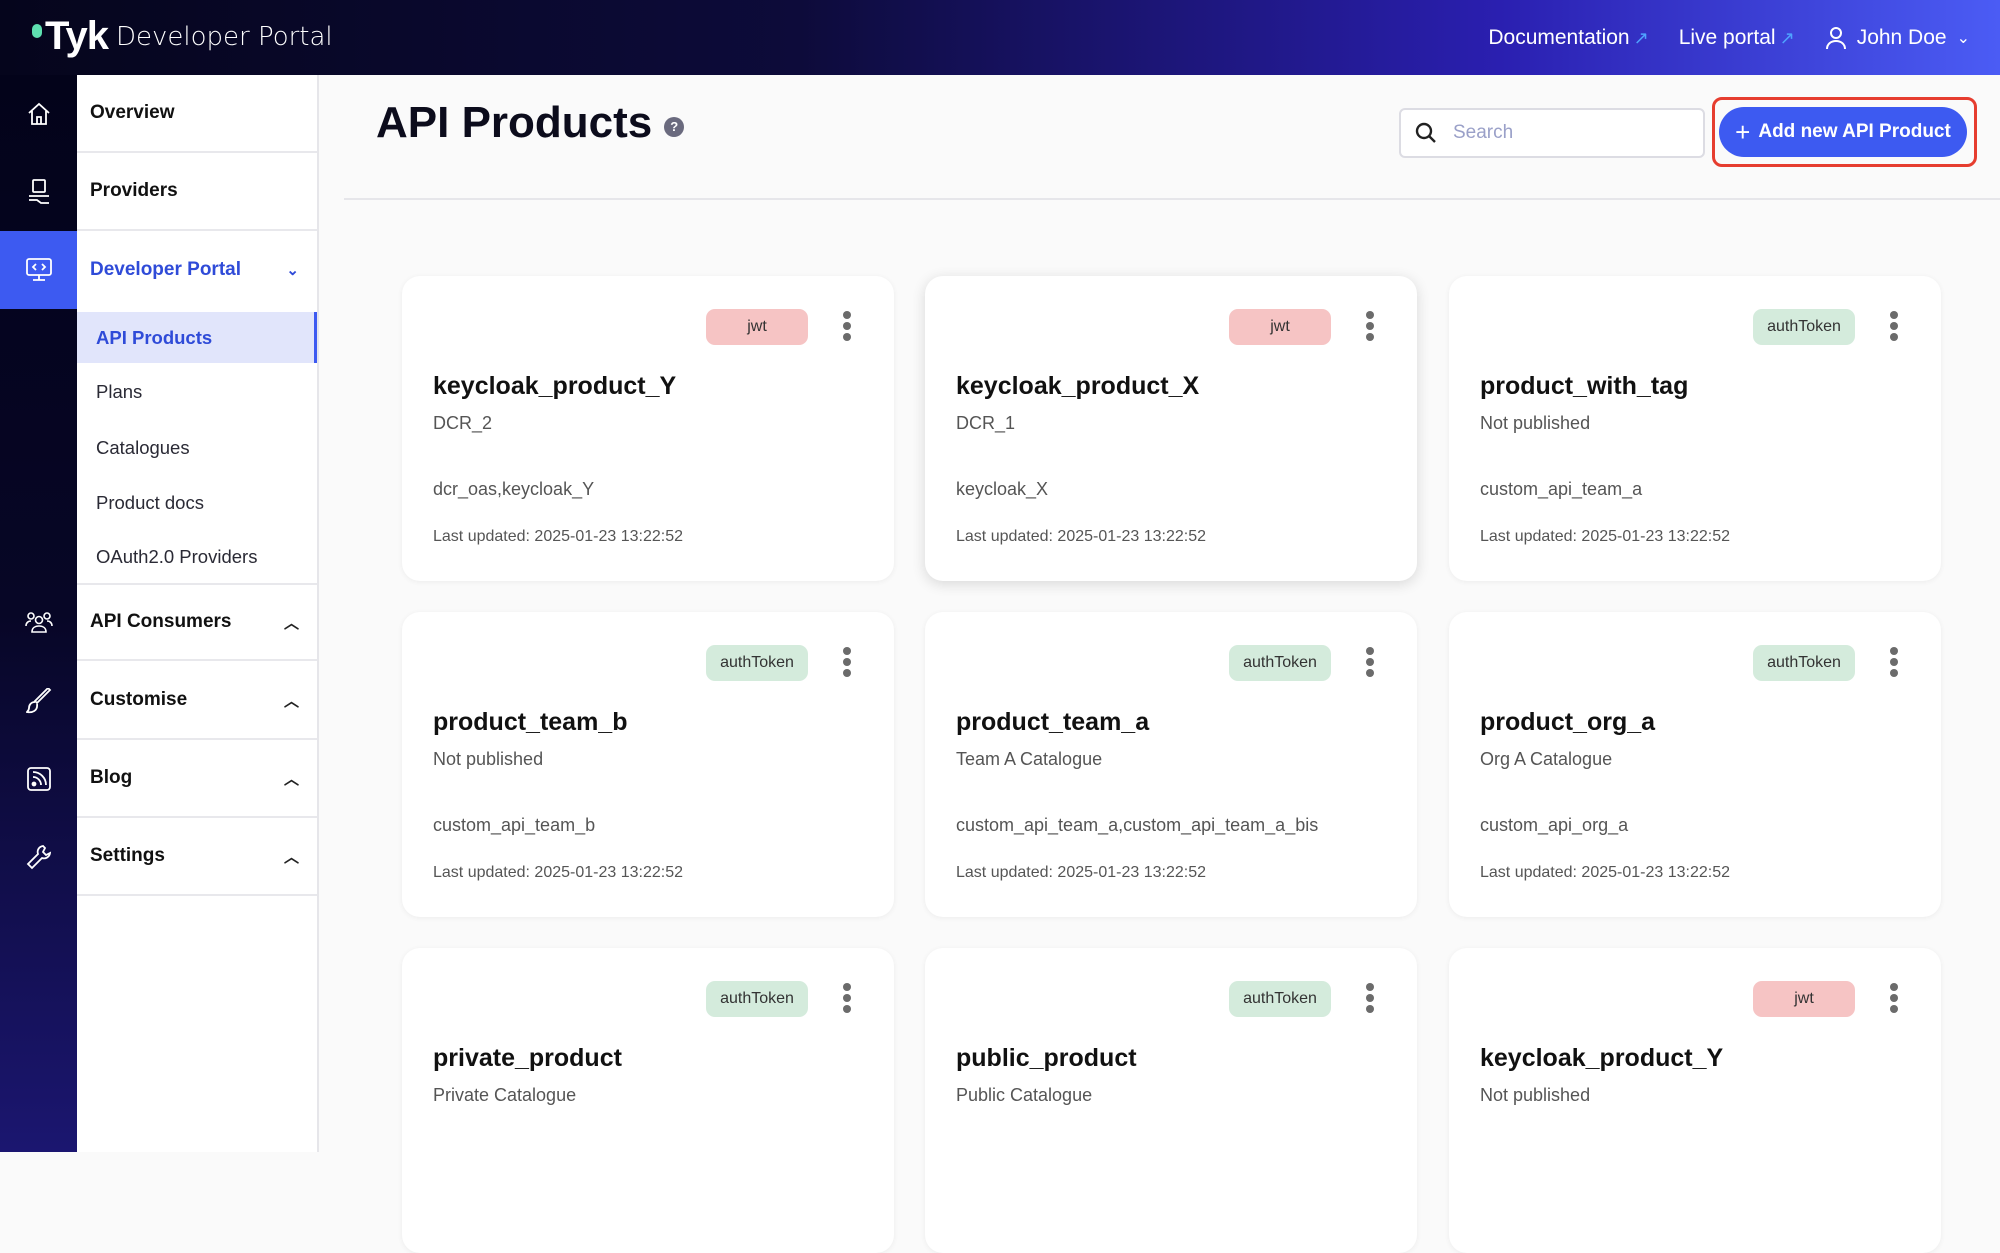  I want to click on user-name: John Doe, so click(1901, 37).